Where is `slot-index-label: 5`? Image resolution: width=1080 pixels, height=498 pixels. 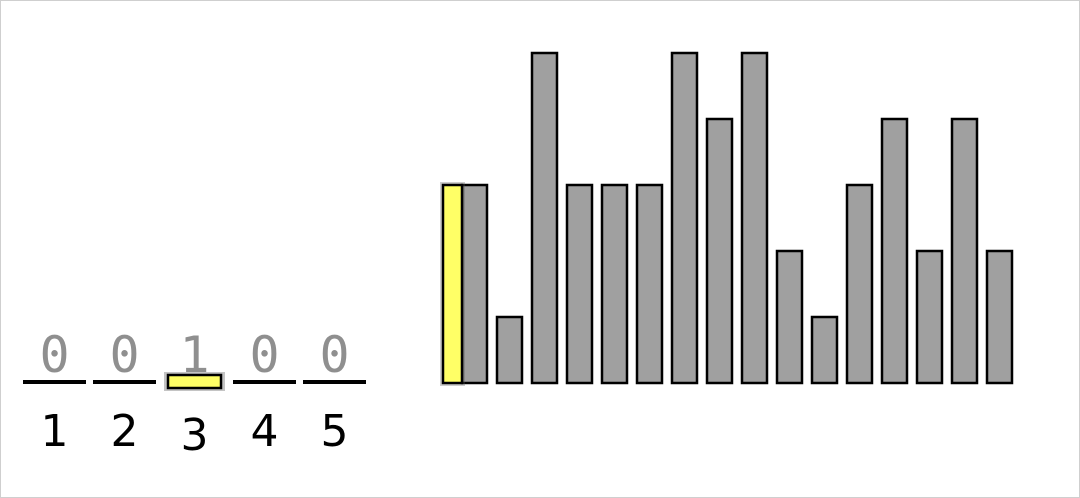
slot-index-label: 5 is located at coordinates (335, 431).